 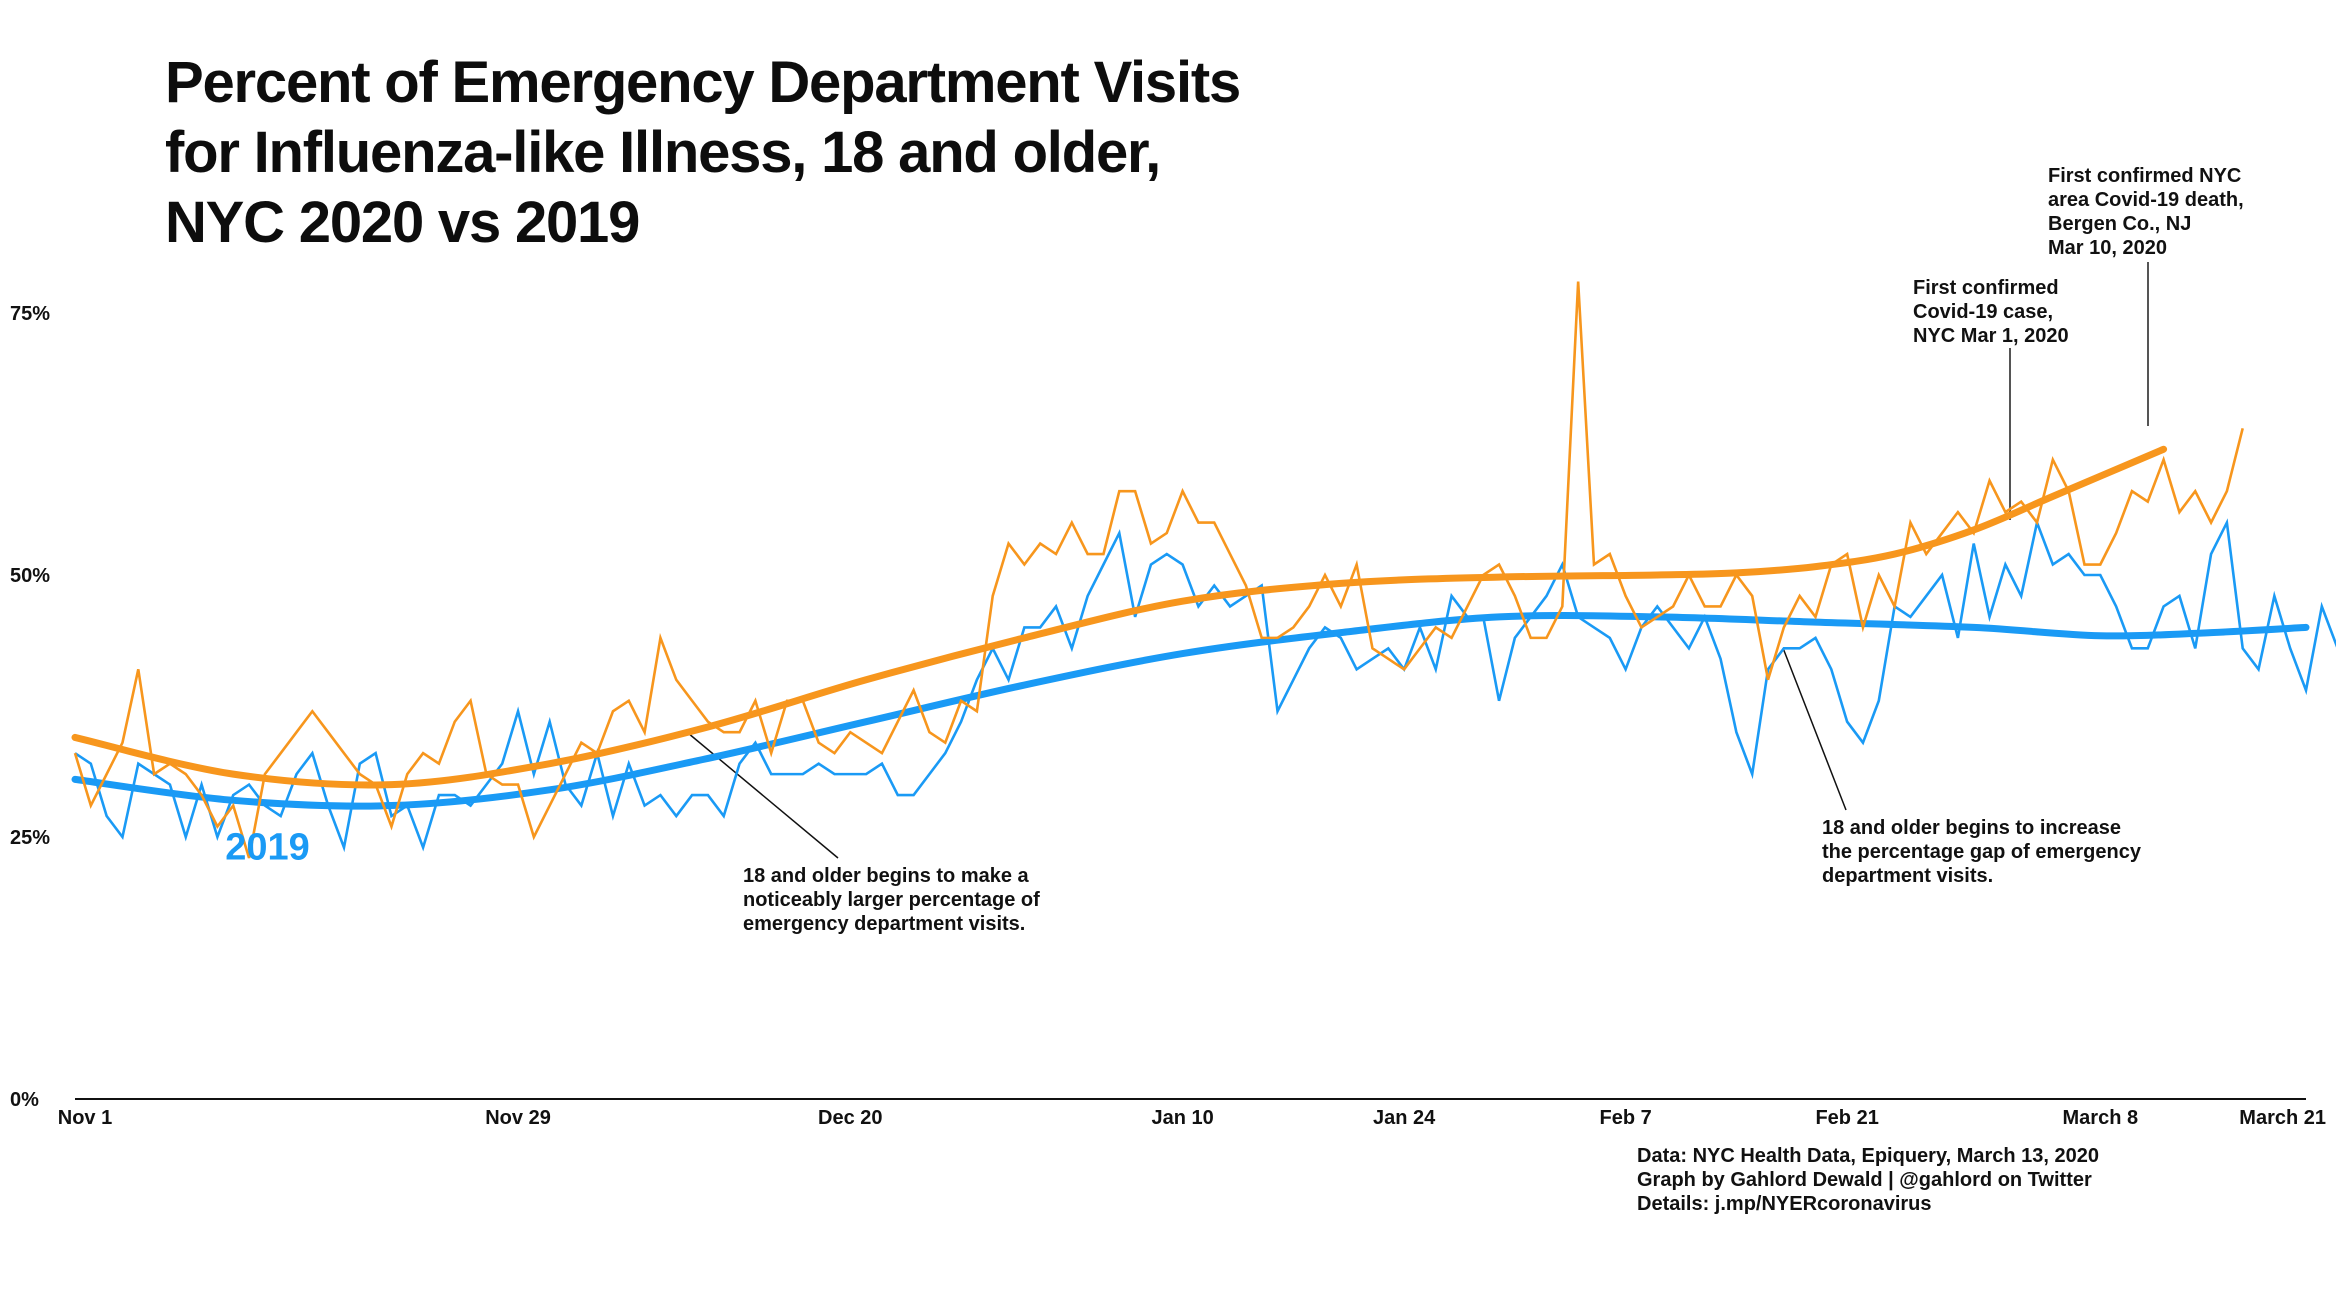 What do you see at coordinates (402, 222) in the screenshot?
I see `title-line: NYC 2020 vs 2019` at bounding box center [402, 222].